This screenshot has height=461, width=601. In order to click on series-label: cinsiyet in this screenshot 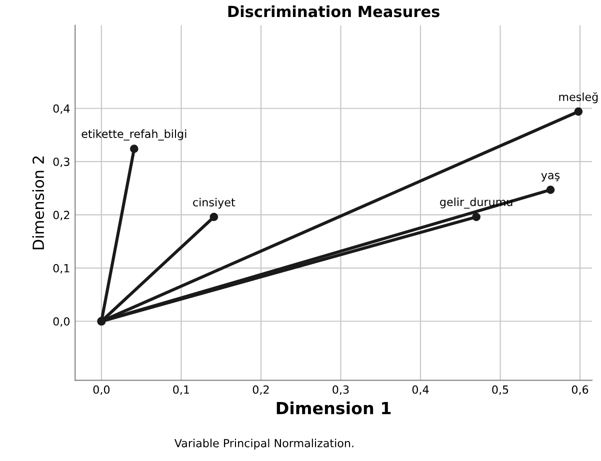, I will do `click(214, 203)`.